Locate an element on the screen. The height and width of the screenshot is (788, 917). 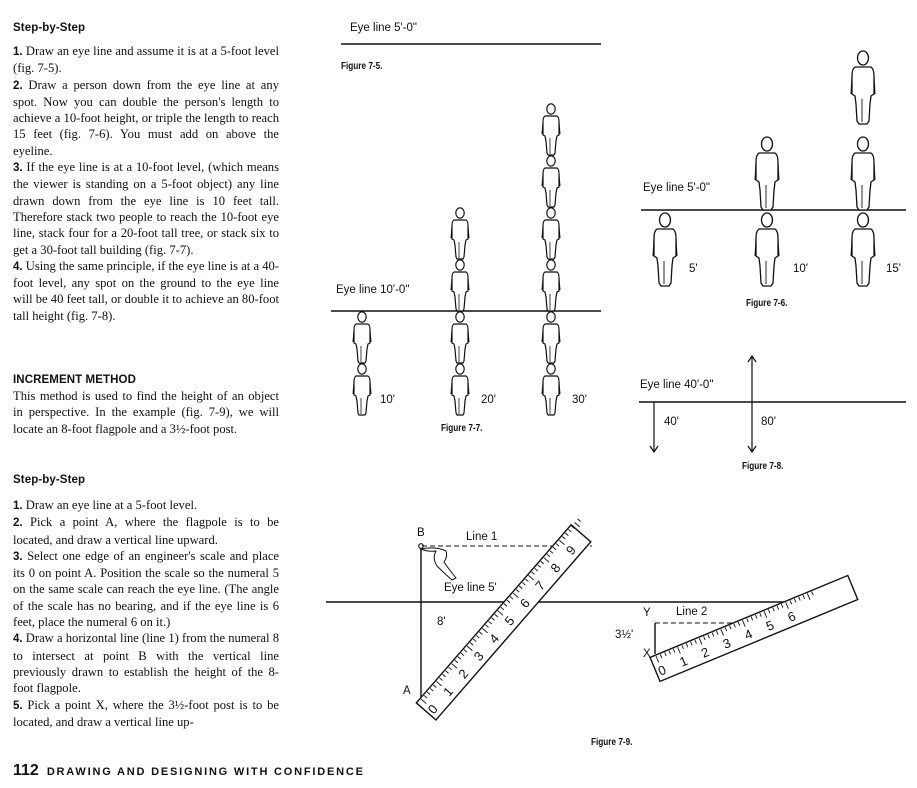
fig78-height-40: 40' is located at coordinates (671, 422).